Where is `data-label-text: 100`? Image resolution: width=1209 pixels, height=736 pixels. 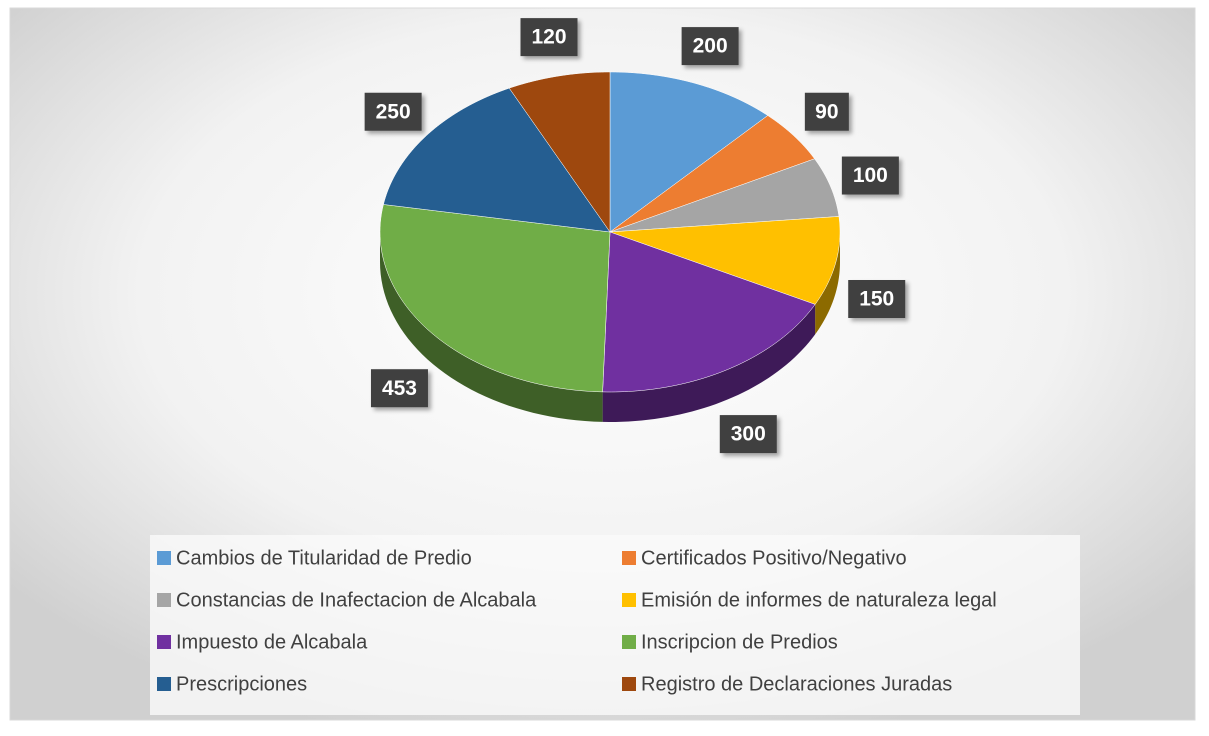
data-label-text: 100 is located at coordinates (870, 175).